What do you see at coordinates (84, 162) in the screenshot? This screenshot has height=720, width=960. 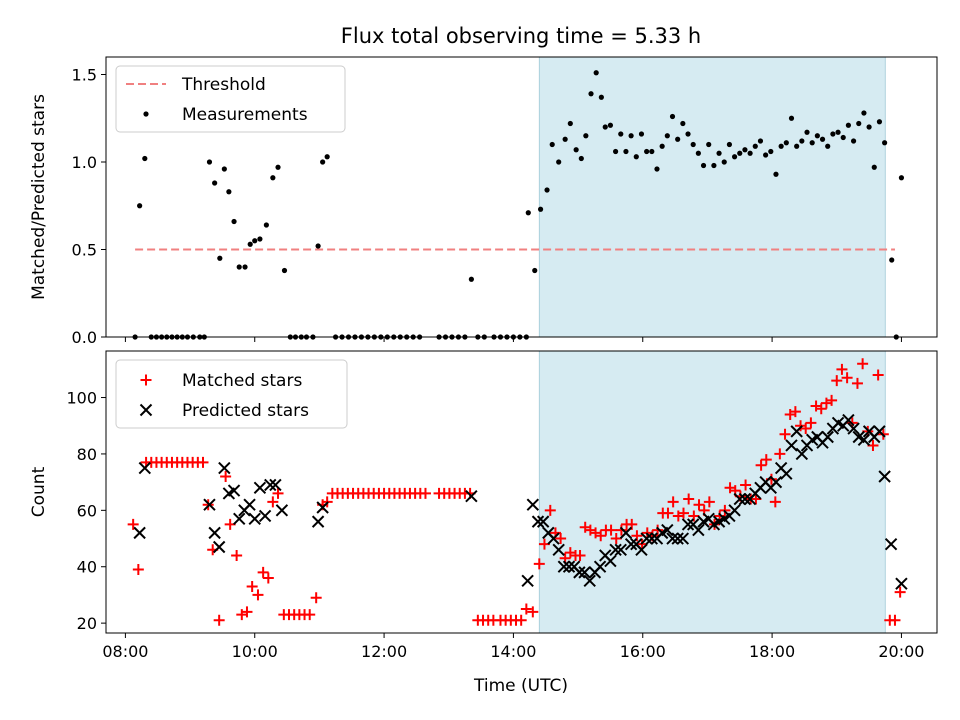 I see `y-tick-label: 1.0` at bounding box center [84, 162].